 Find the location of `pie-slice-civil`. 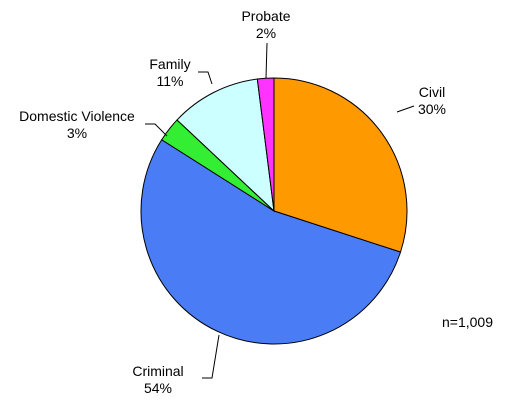

pie-slice-civil is located at coordinates (340, 165).